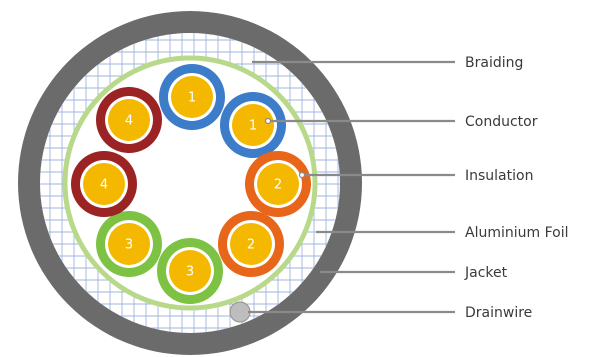 The width and height of the screenshot is (592, 357). Describe the element at coordinates (486, 273) in the screenshot. I see `callout-jacket: Jacket` at that location.